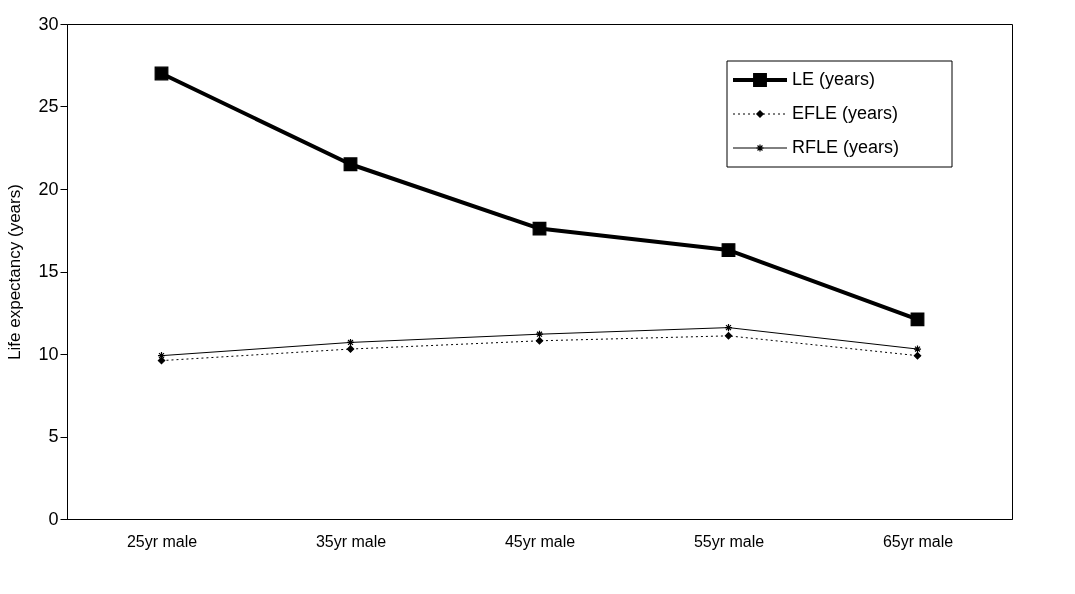 The image size is (1075, 594). Describe the element at coordinates (540, 541) in the screenshot. I see `x-tick-label: 45yr male` at that location.